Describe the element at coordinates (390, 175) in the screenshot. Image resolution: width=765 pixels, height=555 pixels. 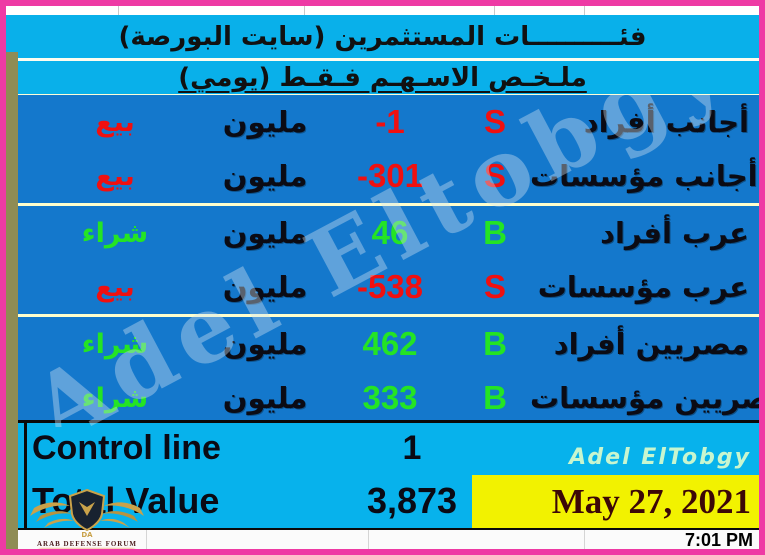
I see `value-cell: -301` at that location.